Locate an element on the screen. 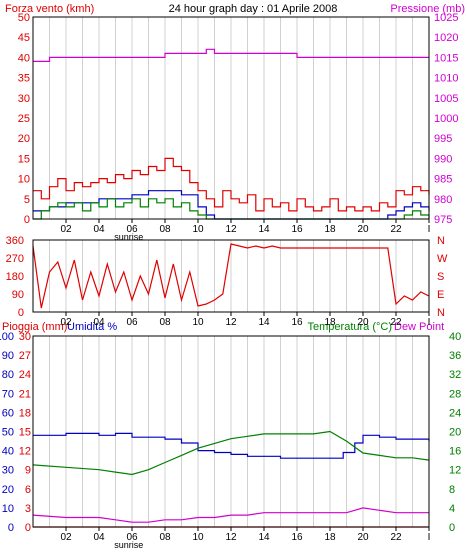 Image resolution: width=467 pixels, height=556 pixels. temperature-axis-y-tick-label: 28 is located at coordinates (455, 394).